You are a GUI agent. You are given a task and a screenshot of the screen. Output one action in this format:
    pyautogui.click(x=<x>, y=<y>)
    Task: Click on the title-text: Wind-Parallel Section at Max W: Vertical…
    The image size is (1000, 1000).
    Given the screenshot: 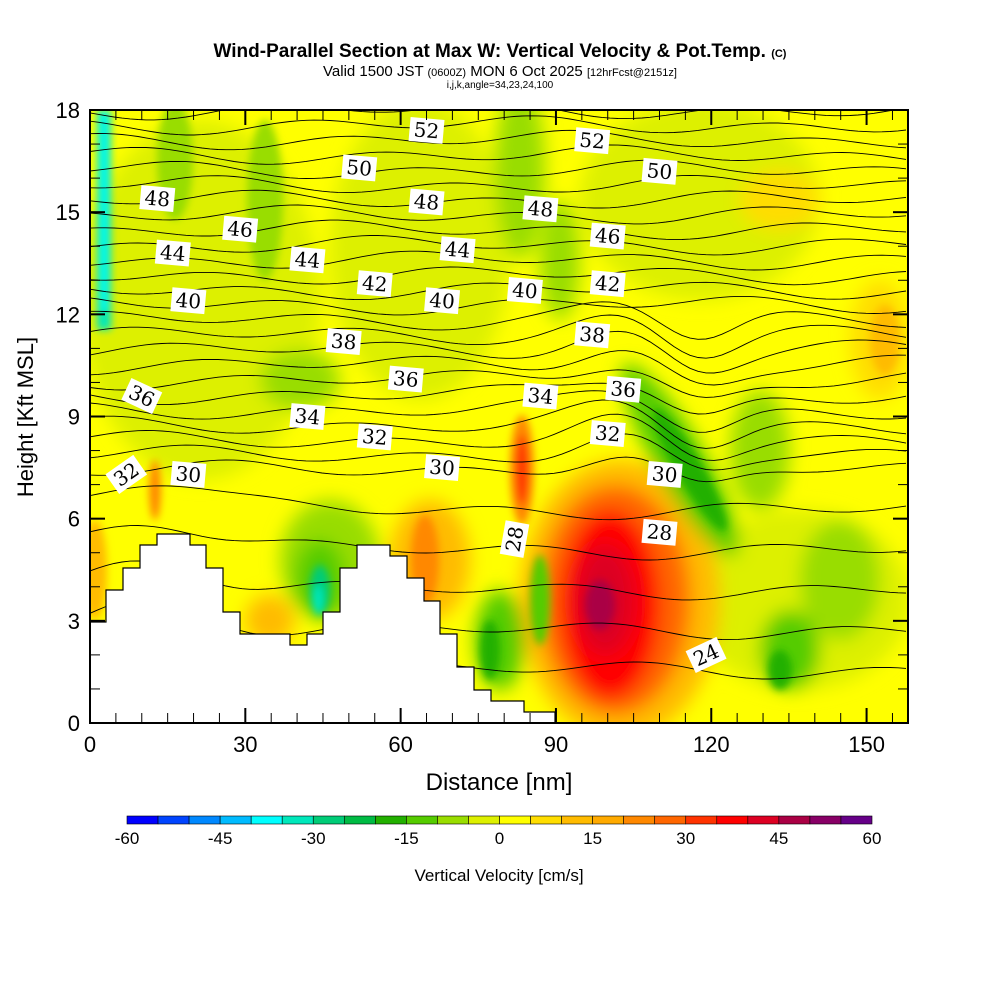 What is the action you would take?
    pyautogui.click(x=490, y=51)
    